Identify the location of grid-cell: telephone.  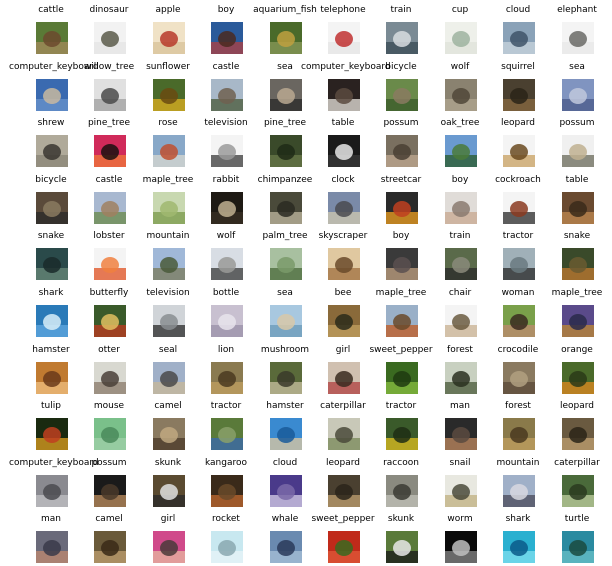
(343, 28).